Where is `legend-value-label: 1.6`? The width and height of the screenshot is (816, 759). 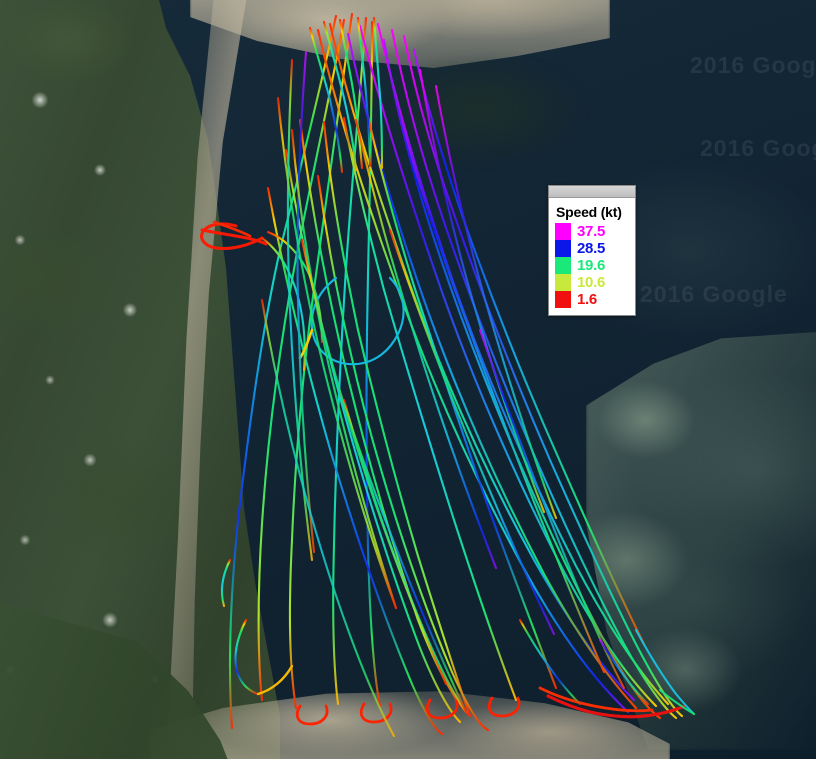 legend-value-label: 1.6 is located at coordinates (587, 299).